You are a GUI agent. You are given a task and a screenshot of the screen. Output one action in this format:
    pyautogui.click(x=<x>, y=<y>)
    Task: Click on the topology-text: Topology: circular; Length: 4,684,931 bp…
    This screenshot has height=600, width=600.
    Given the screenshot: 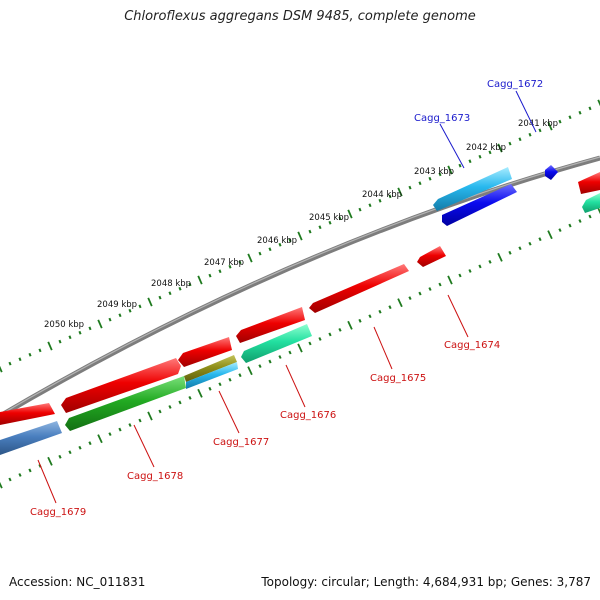 What is the action you would take?
    pyautogui.click(x=426, y=582)
    